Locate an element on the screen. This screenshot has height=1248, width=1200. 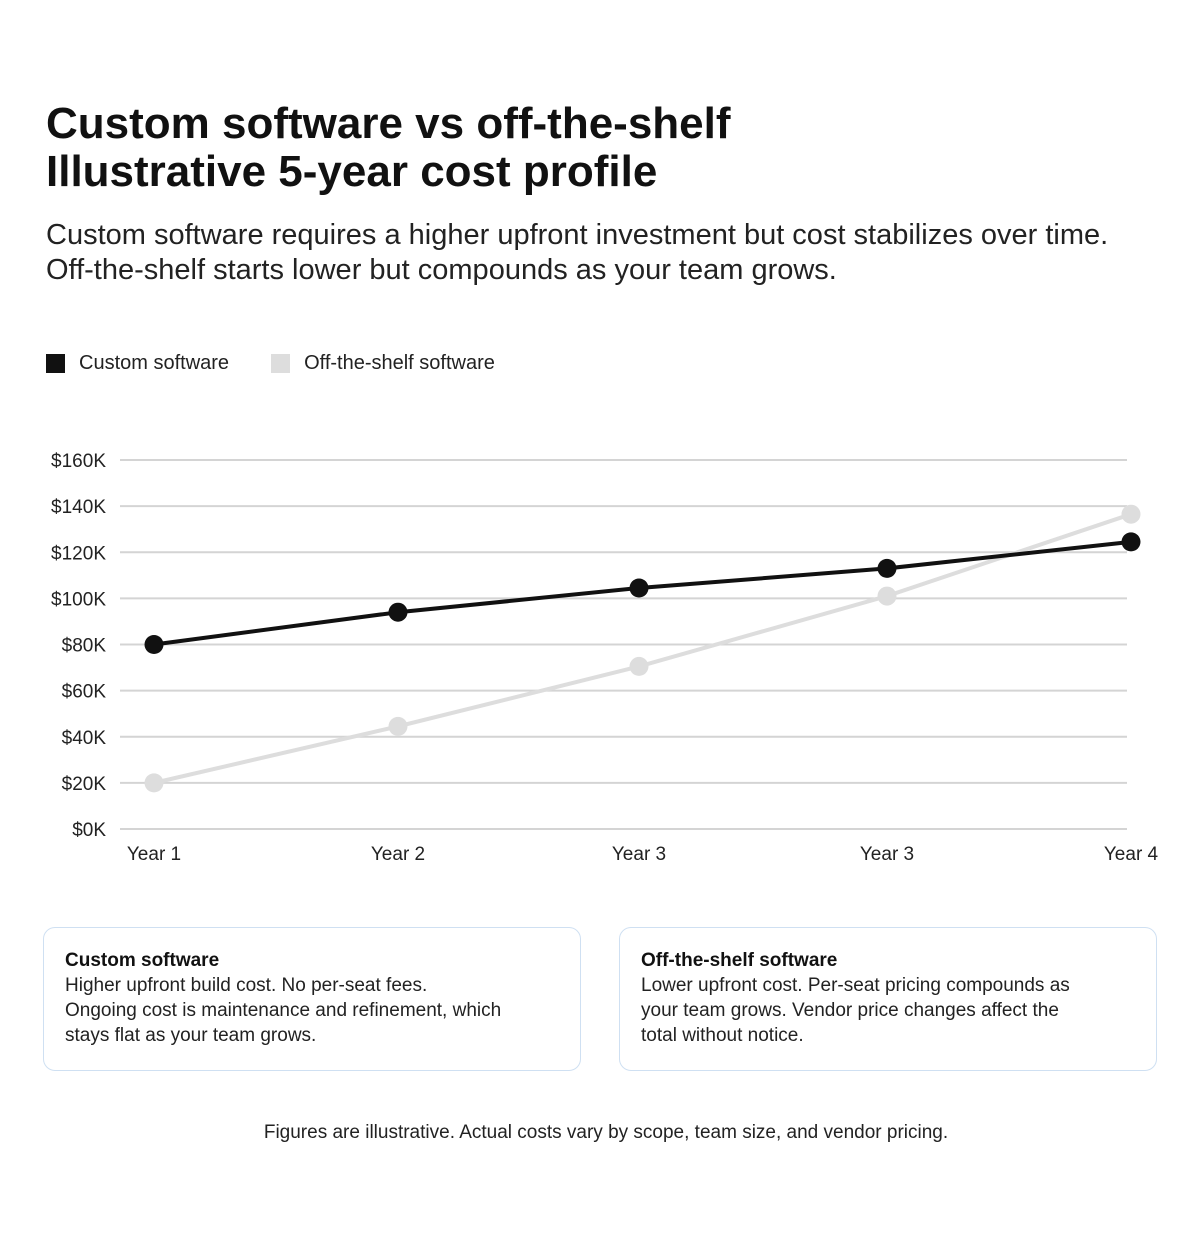
x-axis-ticks: Year 1 Year 2 Year 3 Year 3 Year 4 is located at coordinates (643, 854).